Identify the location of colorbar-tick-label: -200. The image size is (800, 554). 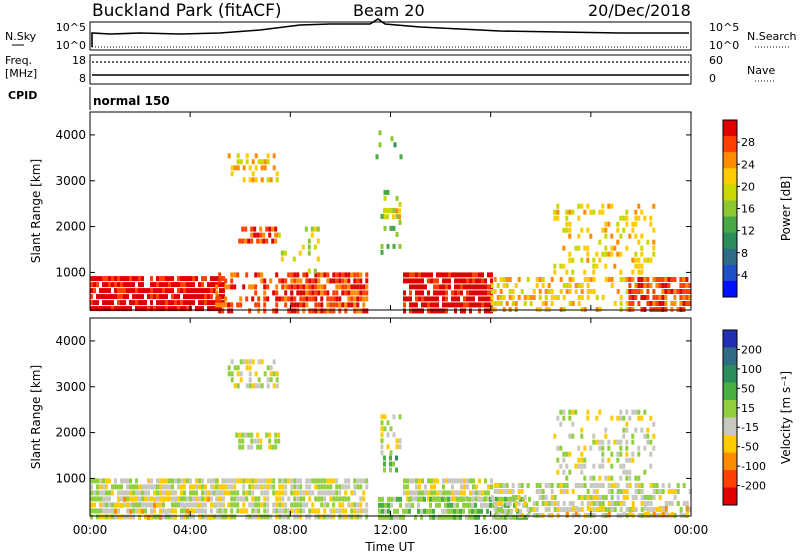
(753, 486).